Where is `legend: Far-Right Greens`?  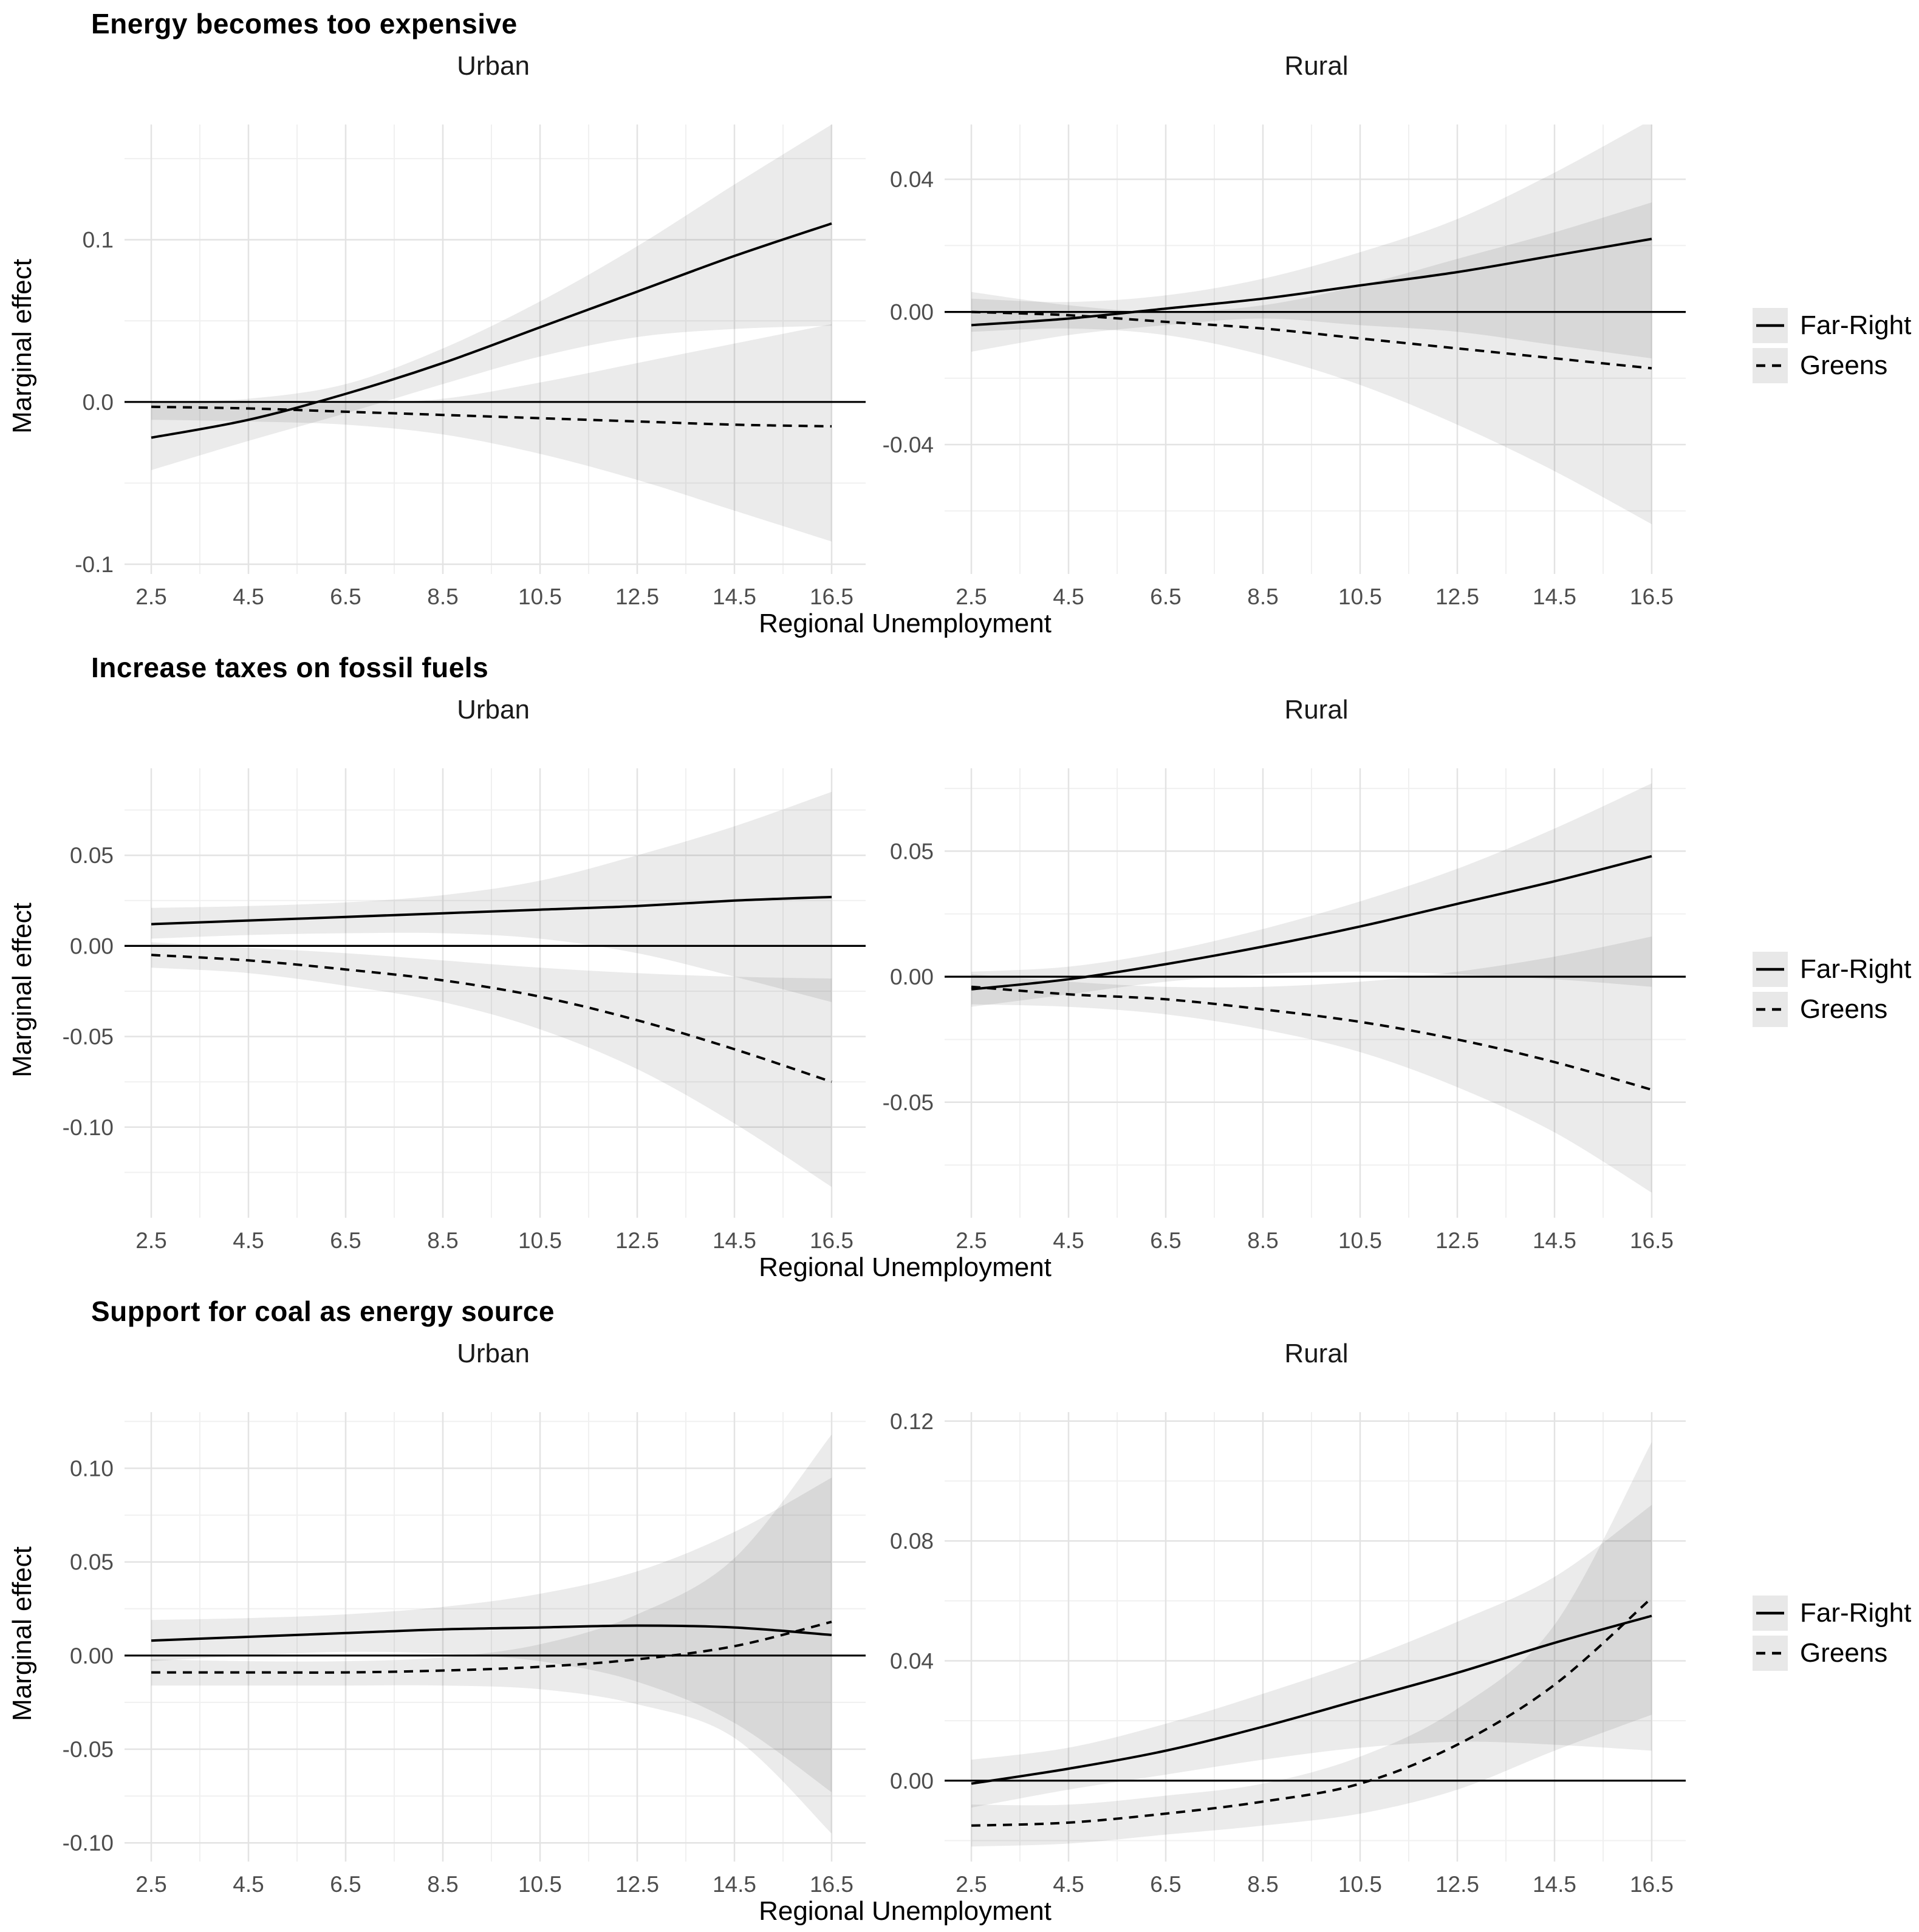
legend: Far-Right Greens is located at coordinates (1836, 347).